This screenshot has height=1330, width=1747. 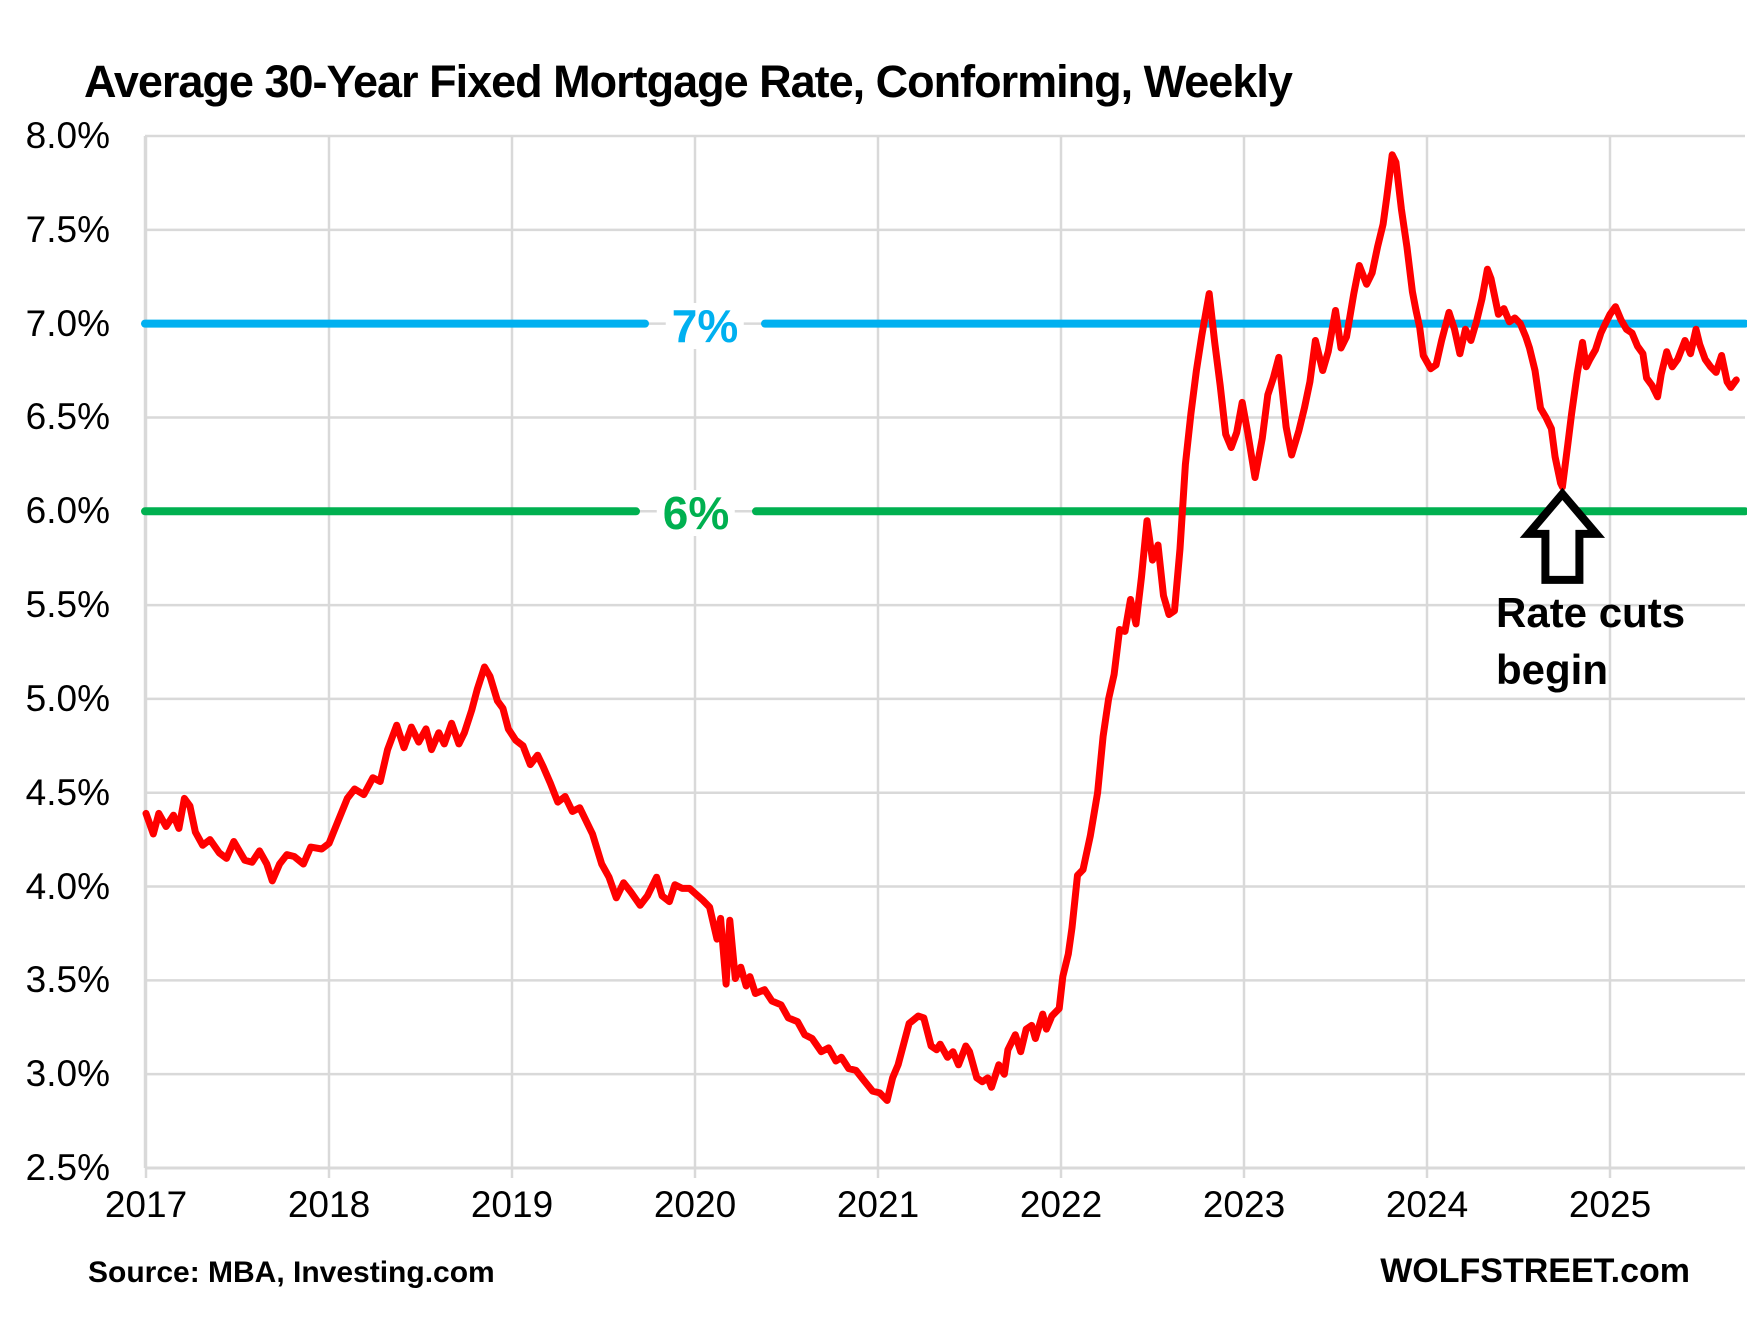 What do you see at coordinates (1535, 1271) in the screenshot?
I see `wolfstreet-branding: WOLFSTREET.com` at bounding box center [1535, 1271].